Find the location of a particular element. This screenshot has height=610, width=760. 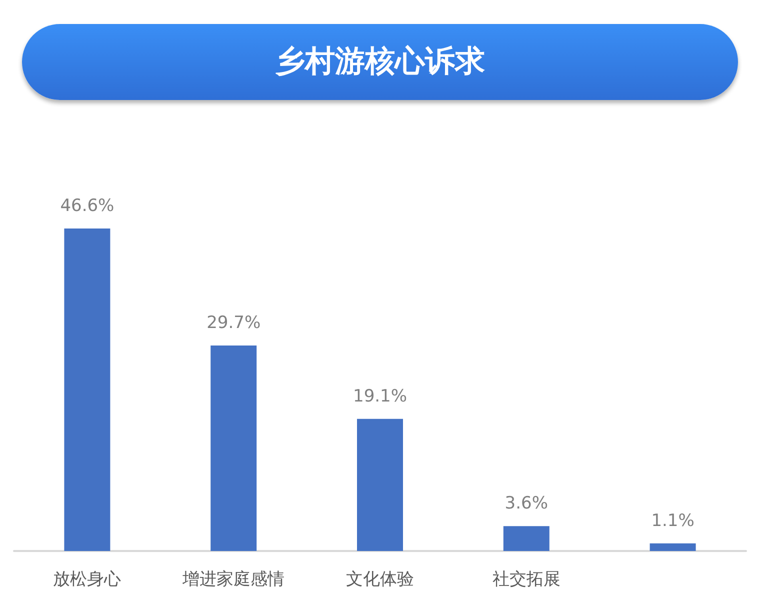

data-label: 46.6% is located at coordinates (87, 206).